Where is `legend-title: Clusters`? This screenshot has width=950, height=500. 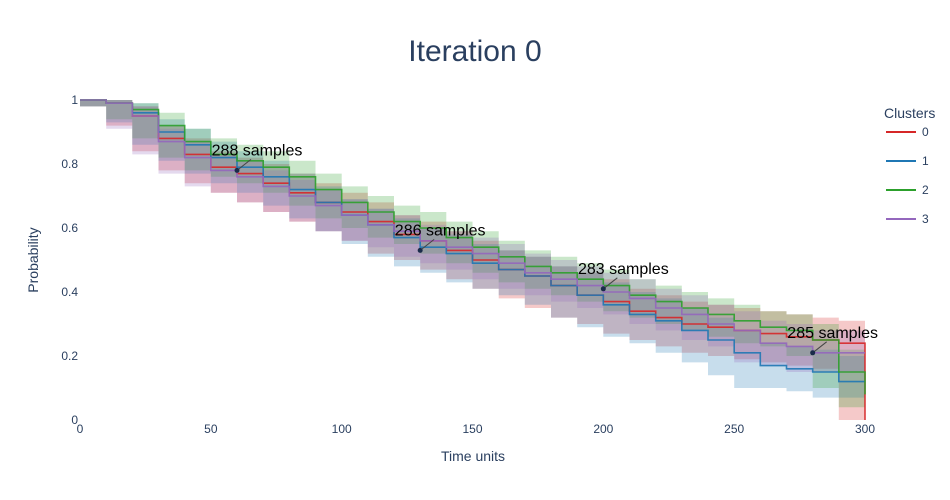
legend-title: Clusters is located at coordinates (909, 113).